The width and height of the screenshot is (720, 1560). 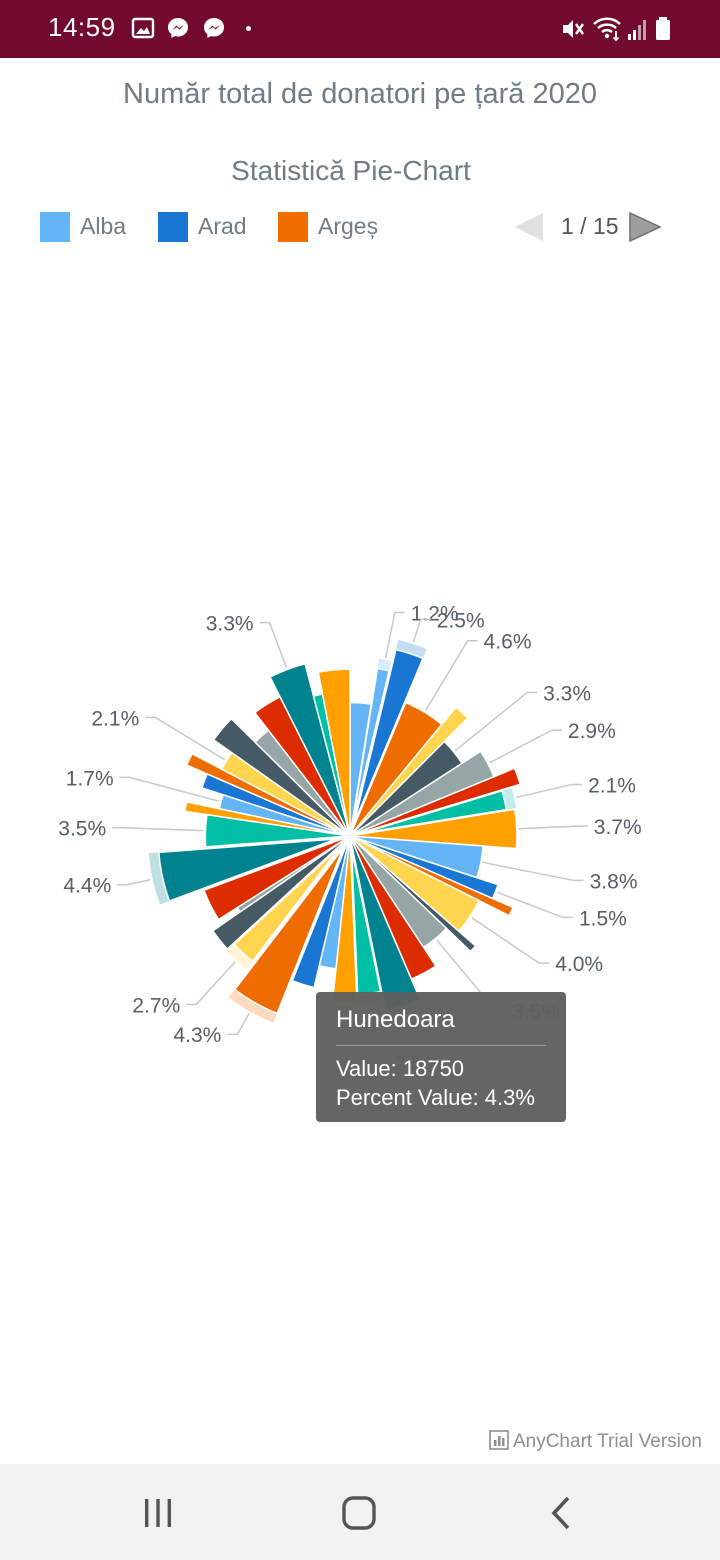 I want to click on slice-label: 1.7%, so click(x=90, y=778).